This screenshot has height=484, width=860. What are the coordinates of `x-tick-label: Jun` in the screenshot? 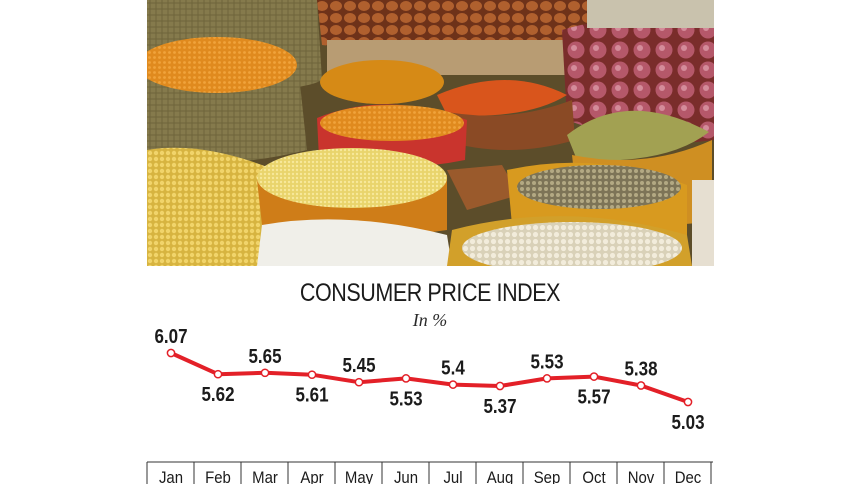 It's located at (406, 476).